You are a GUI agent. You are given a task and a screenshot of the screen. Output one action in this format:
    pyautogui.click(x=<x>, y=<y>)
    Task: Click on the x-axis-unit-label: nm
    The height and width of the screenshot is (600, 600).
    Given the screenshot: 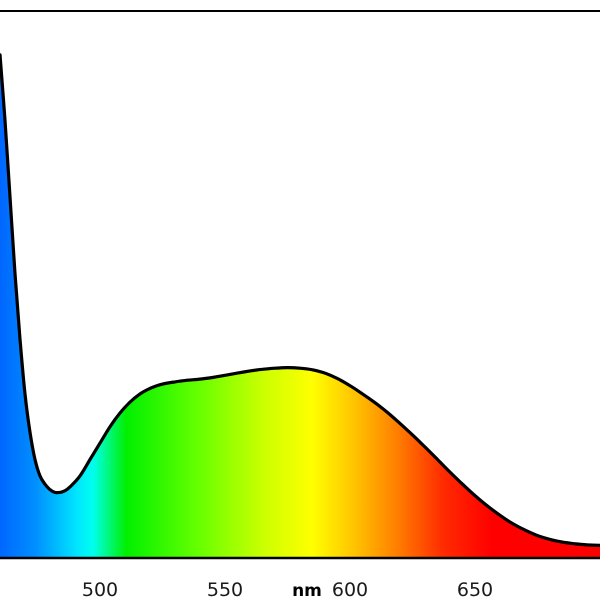 What is the action you would take?
    pyautogui.click(x=307, y=590)
    